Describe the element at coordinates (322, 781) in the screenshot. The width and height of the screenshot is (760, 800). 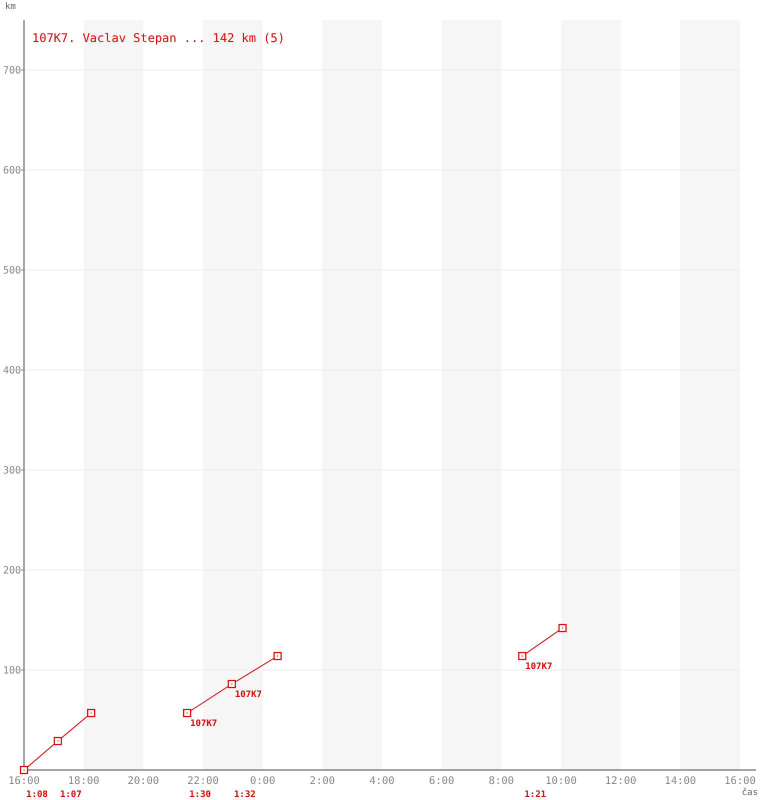
I see `x-tick-label: 2:00` at that location.